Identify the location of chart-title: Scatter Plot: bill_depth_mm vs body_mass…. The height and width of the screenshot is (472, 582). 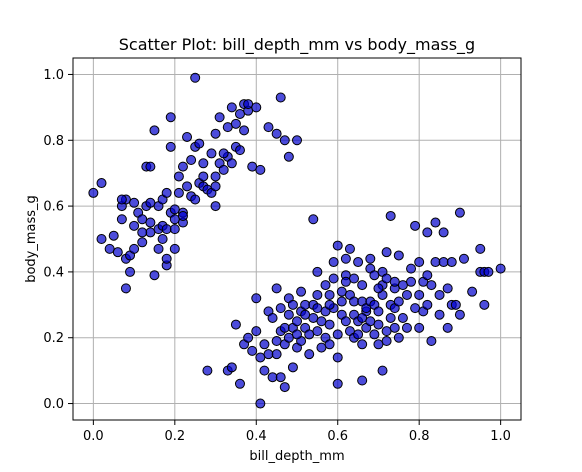
(297, 45).